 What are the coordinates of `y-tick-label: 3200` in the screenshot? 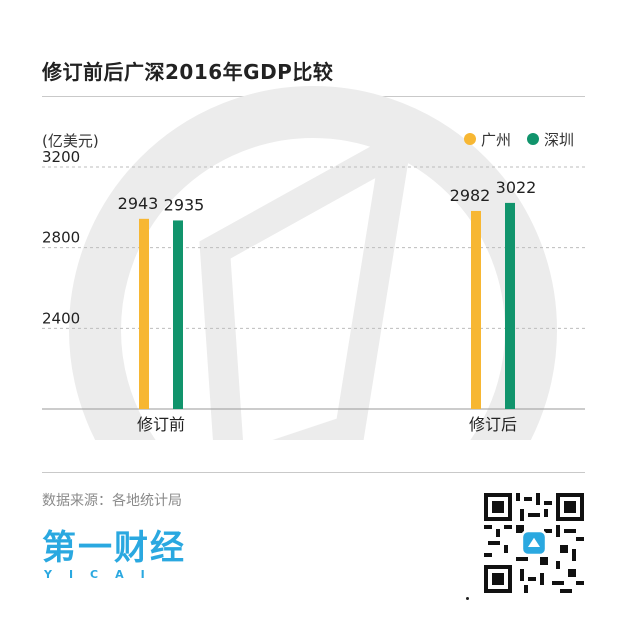 It's located at (61, 157).